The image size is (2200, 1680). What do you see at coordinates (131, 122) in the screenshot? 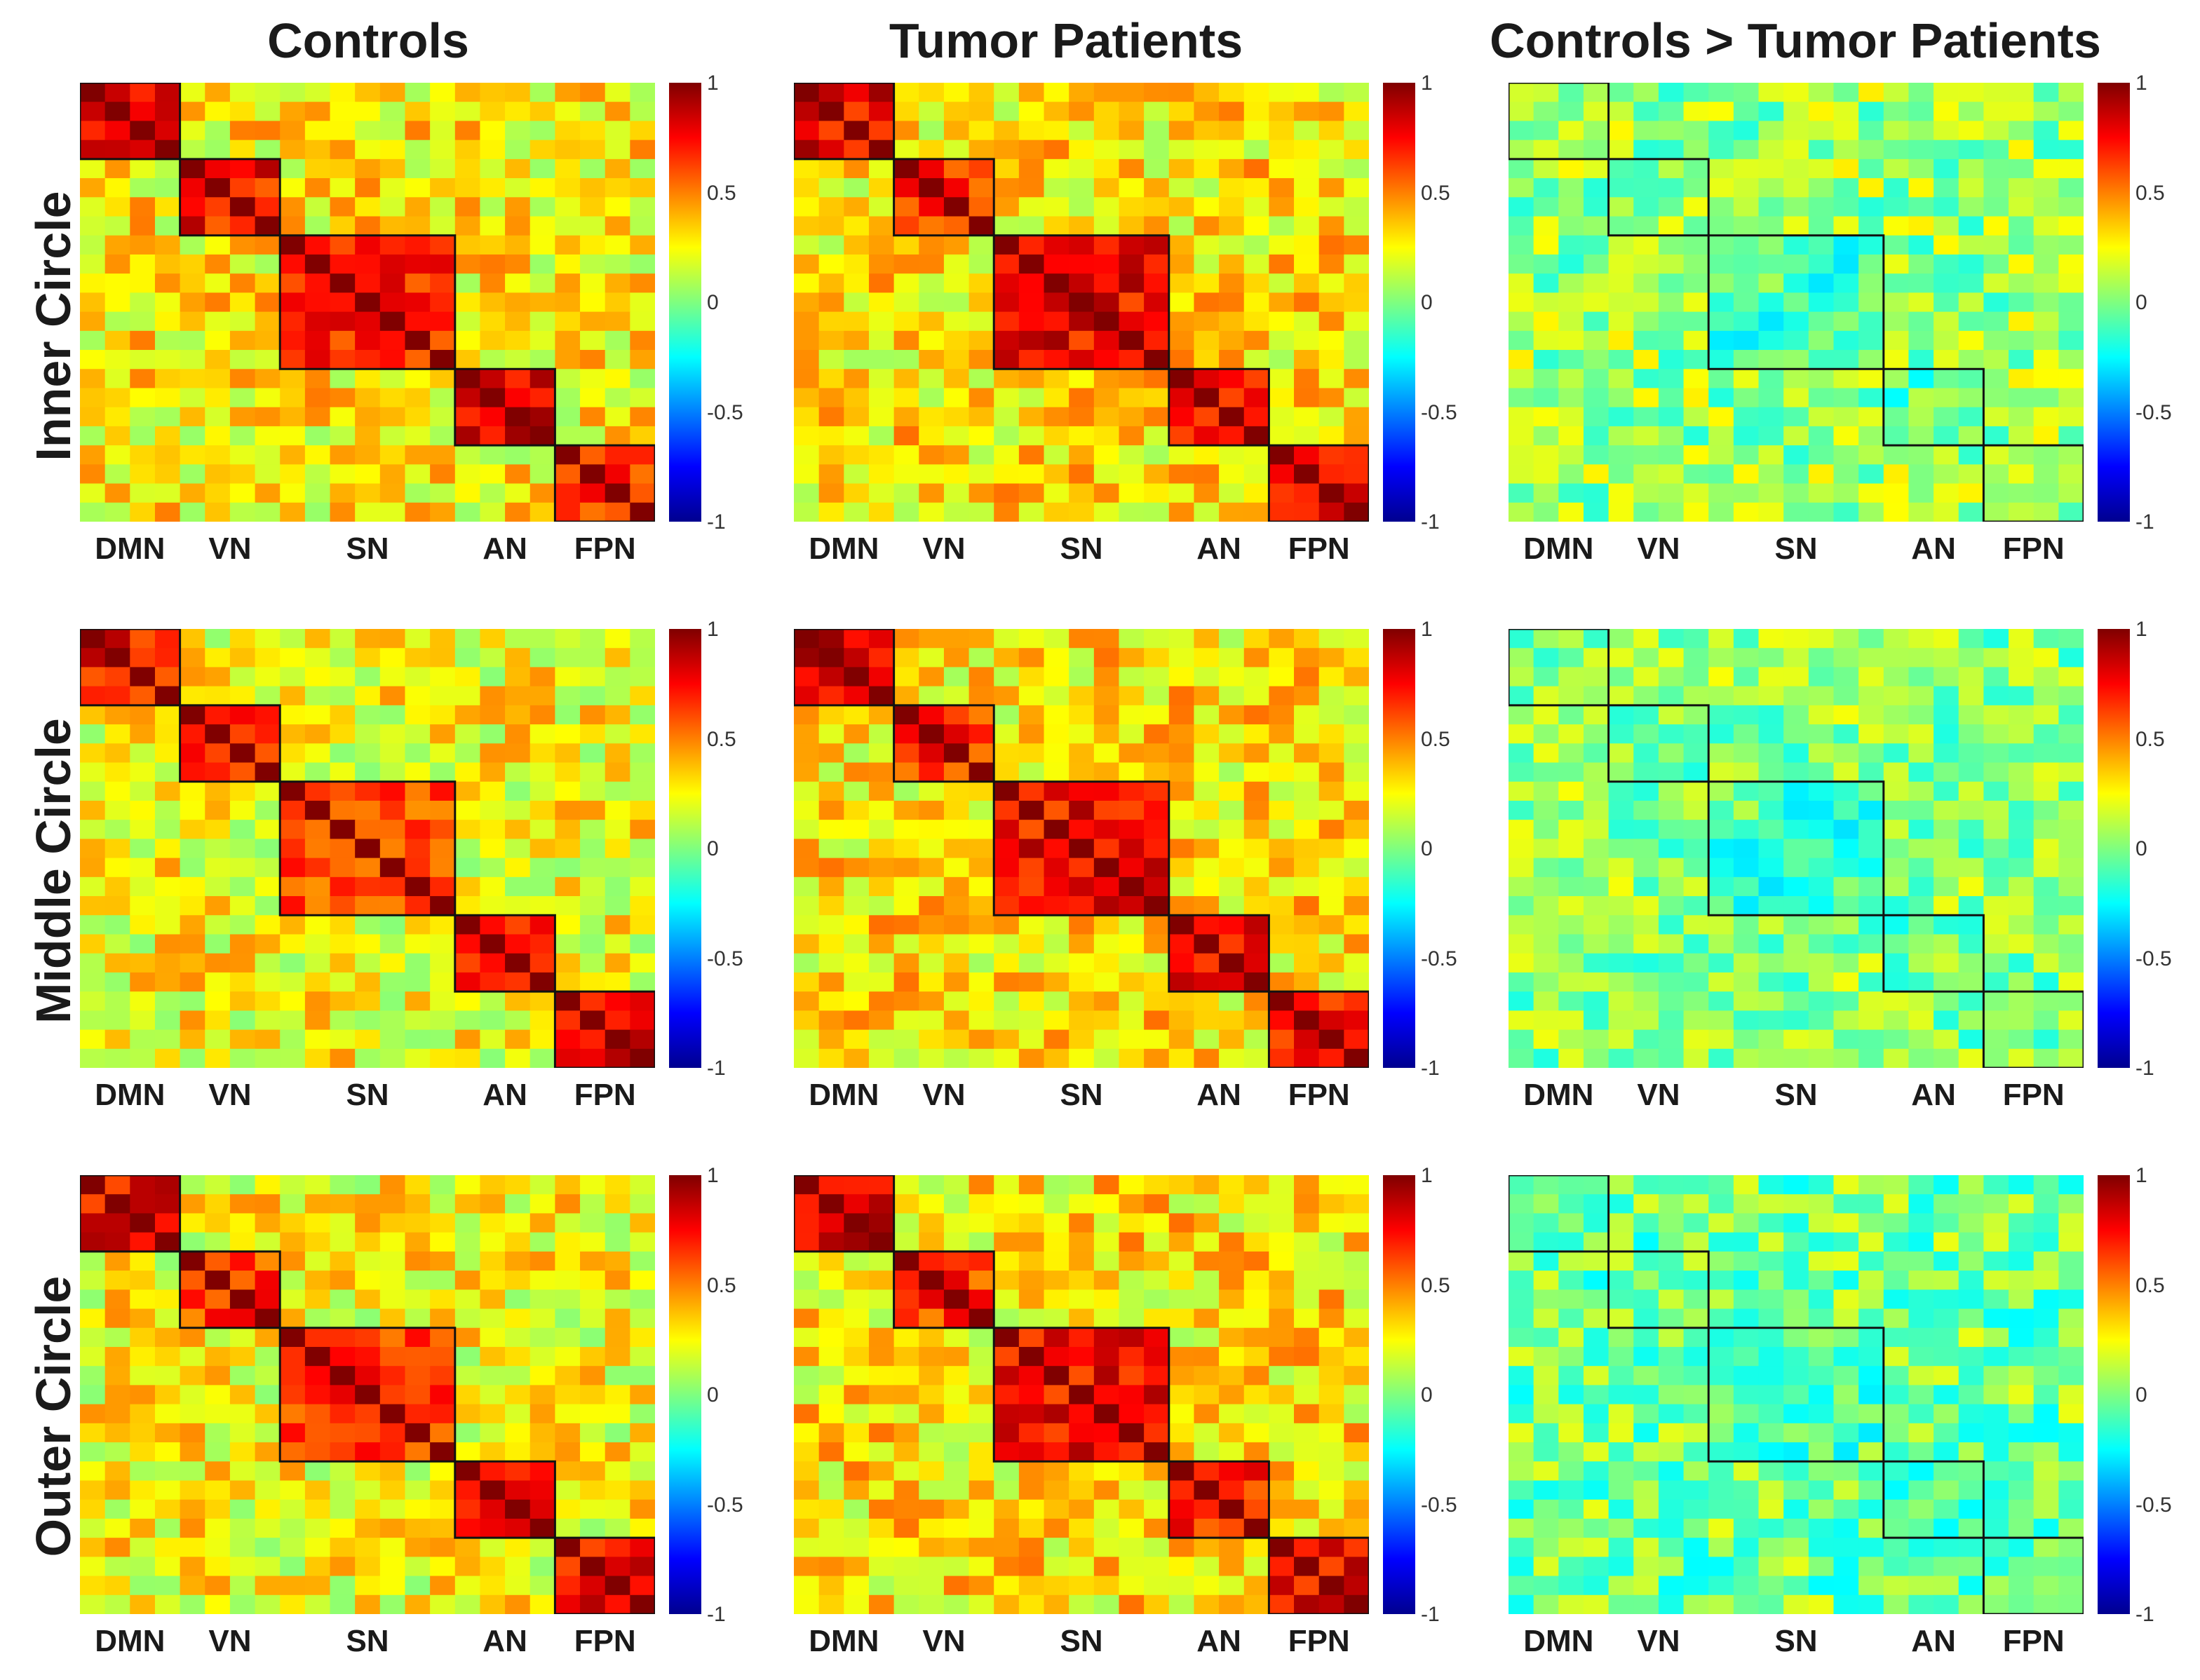
I see `network-box-dmn` at bounding box center [131, 122].